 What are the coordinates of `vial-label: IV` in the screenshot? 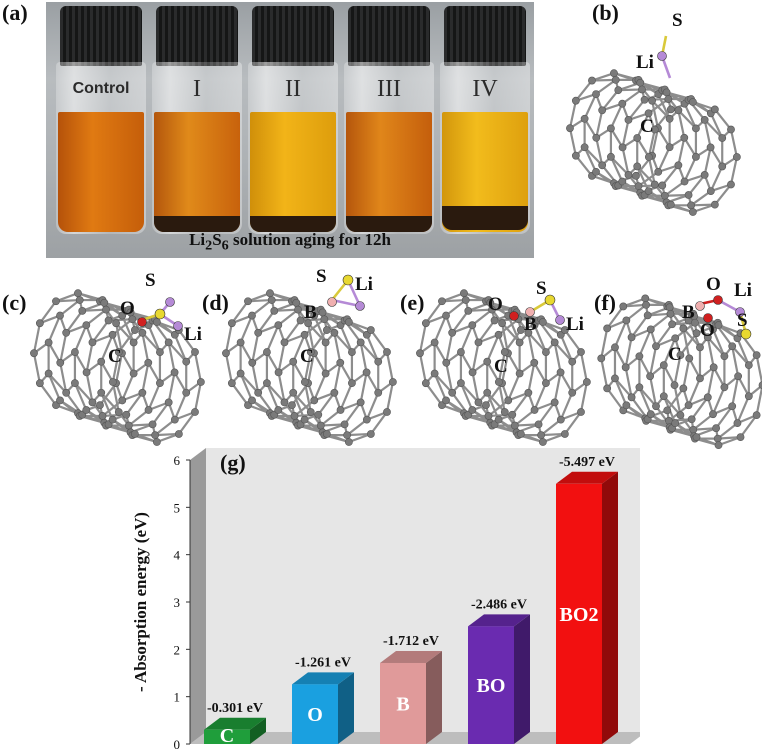 It's located at (485, 89).